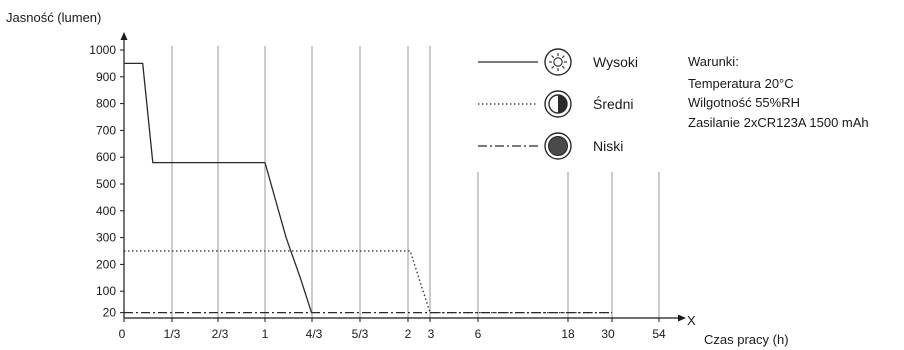 This screenshot has width=904, height=350. What do you see at coordinates (408, 334) in the screenshot?
I see `x-tick-label: 2` at bounding box center [408, 334].